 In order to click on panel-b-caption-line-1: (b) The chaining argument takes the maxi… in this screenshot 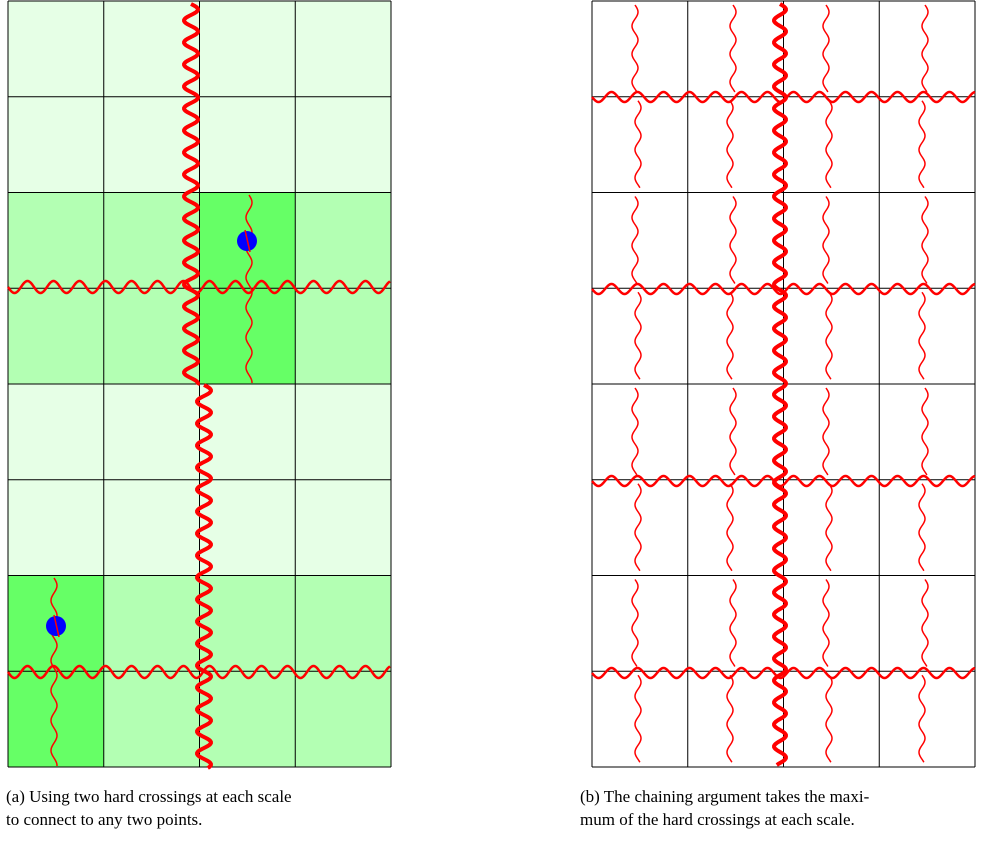, I will do `click(725, 796)`.